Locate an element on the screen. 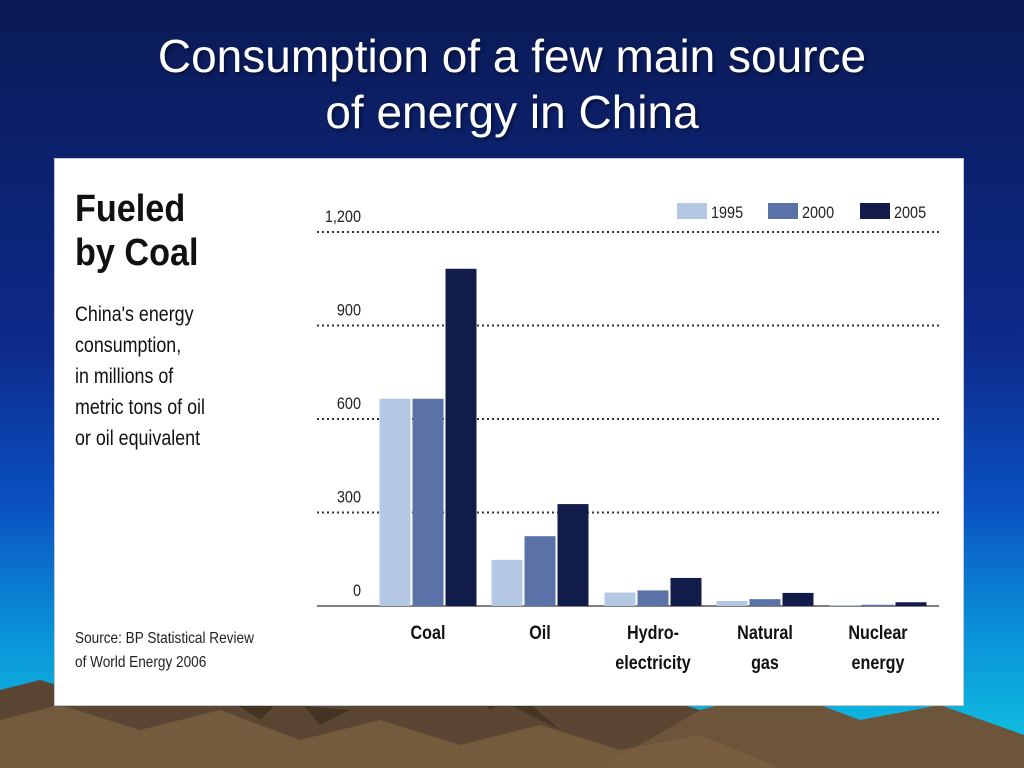 Image resolution: width=1024 pixels, height=768 pixels. legend-label-1995: 1995 is located at coordinates (727, 213).